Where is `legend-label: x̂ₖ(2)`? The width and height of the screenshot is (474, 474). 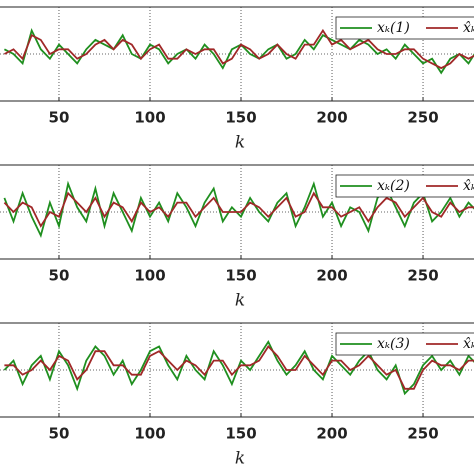 legend-label: x̂ₖ(2) is located at coordinates (468, 186).